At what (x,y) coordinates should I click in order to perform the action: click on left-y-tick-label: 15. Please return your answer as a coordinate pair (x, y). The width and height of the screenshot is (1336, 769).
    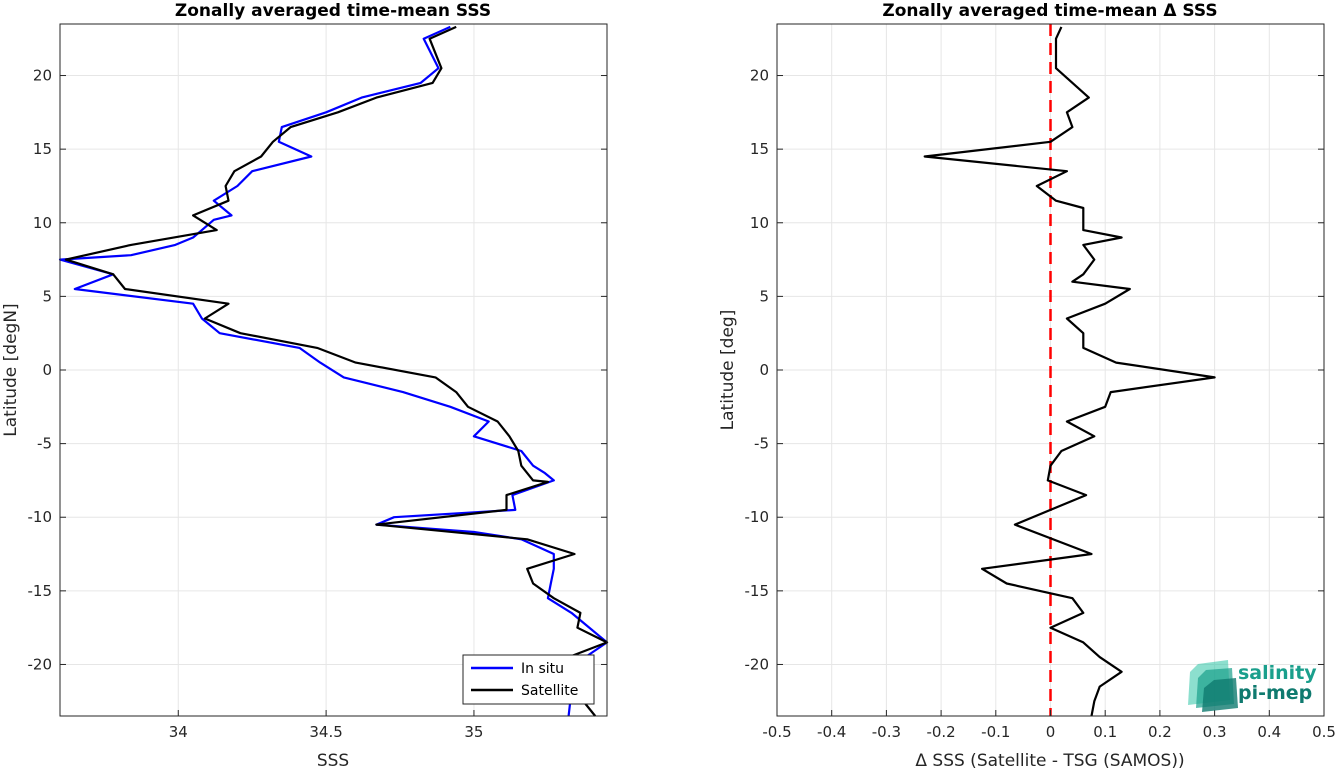
    Looking at the image, I should click on (42, 149).